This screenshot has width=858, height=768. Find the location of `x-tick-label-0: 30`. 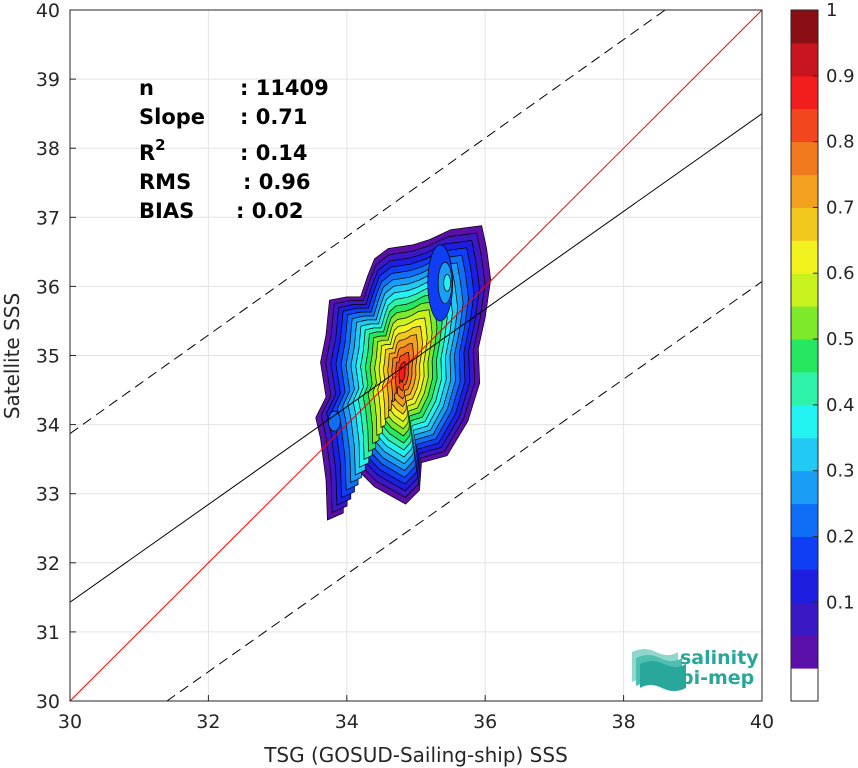

x-tick-label-0: 30 is located at coordinates (70, 722).